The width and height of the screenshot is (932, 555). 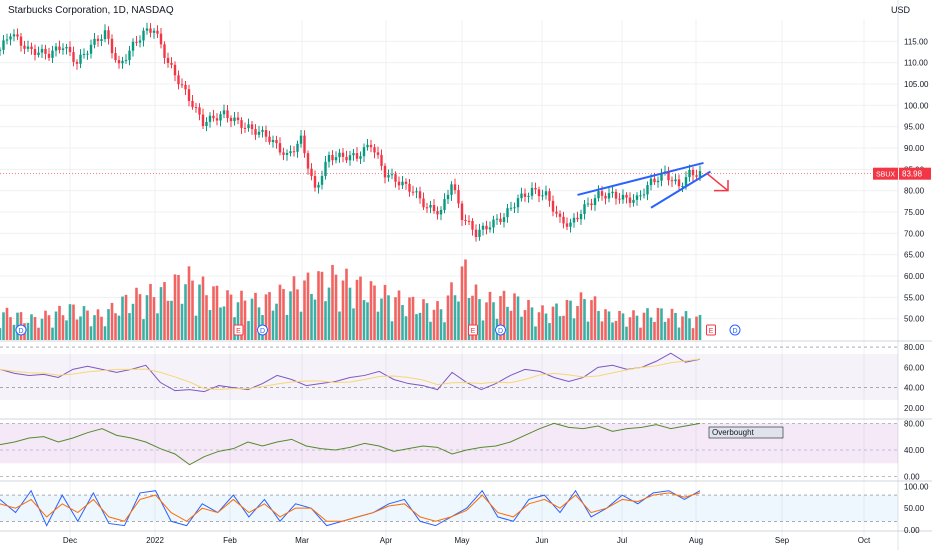 What do you see at coordinates (914, 233) in the screenshot?
I see `price-tick-label-9: 70.00` at bounding box center [914, 233].